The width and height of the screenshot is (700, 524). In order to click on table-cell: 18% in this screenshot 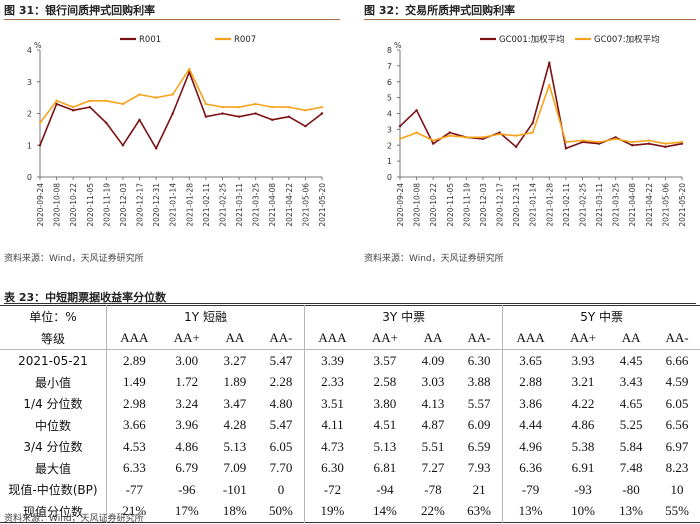, I will do `click(234, 511)`.